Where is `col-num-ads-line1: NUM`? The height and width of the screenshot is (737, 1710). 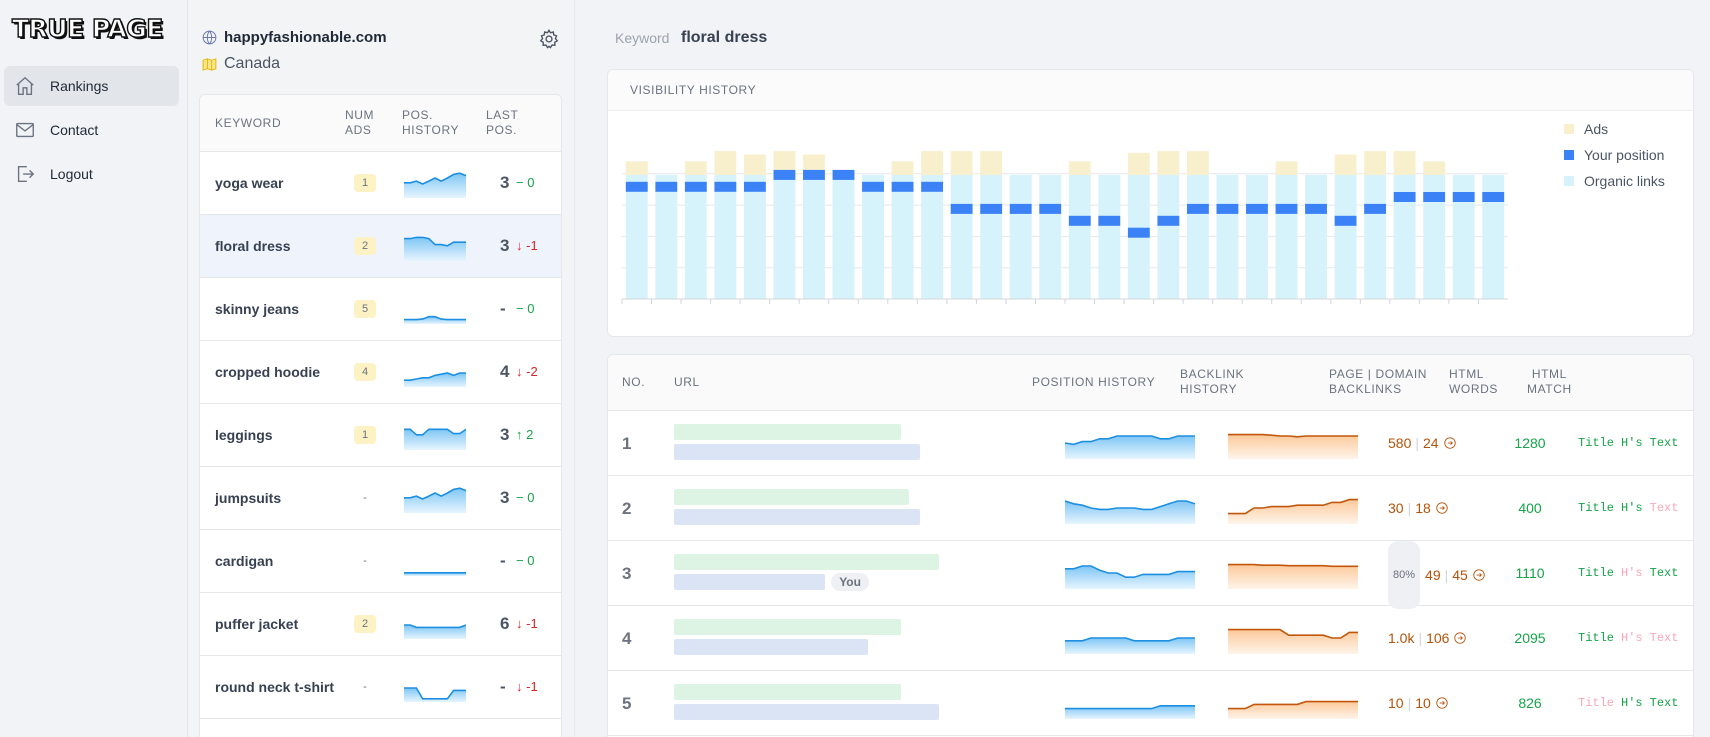
col-num-ads-line1: NUM is located at coordinates (360, 115).